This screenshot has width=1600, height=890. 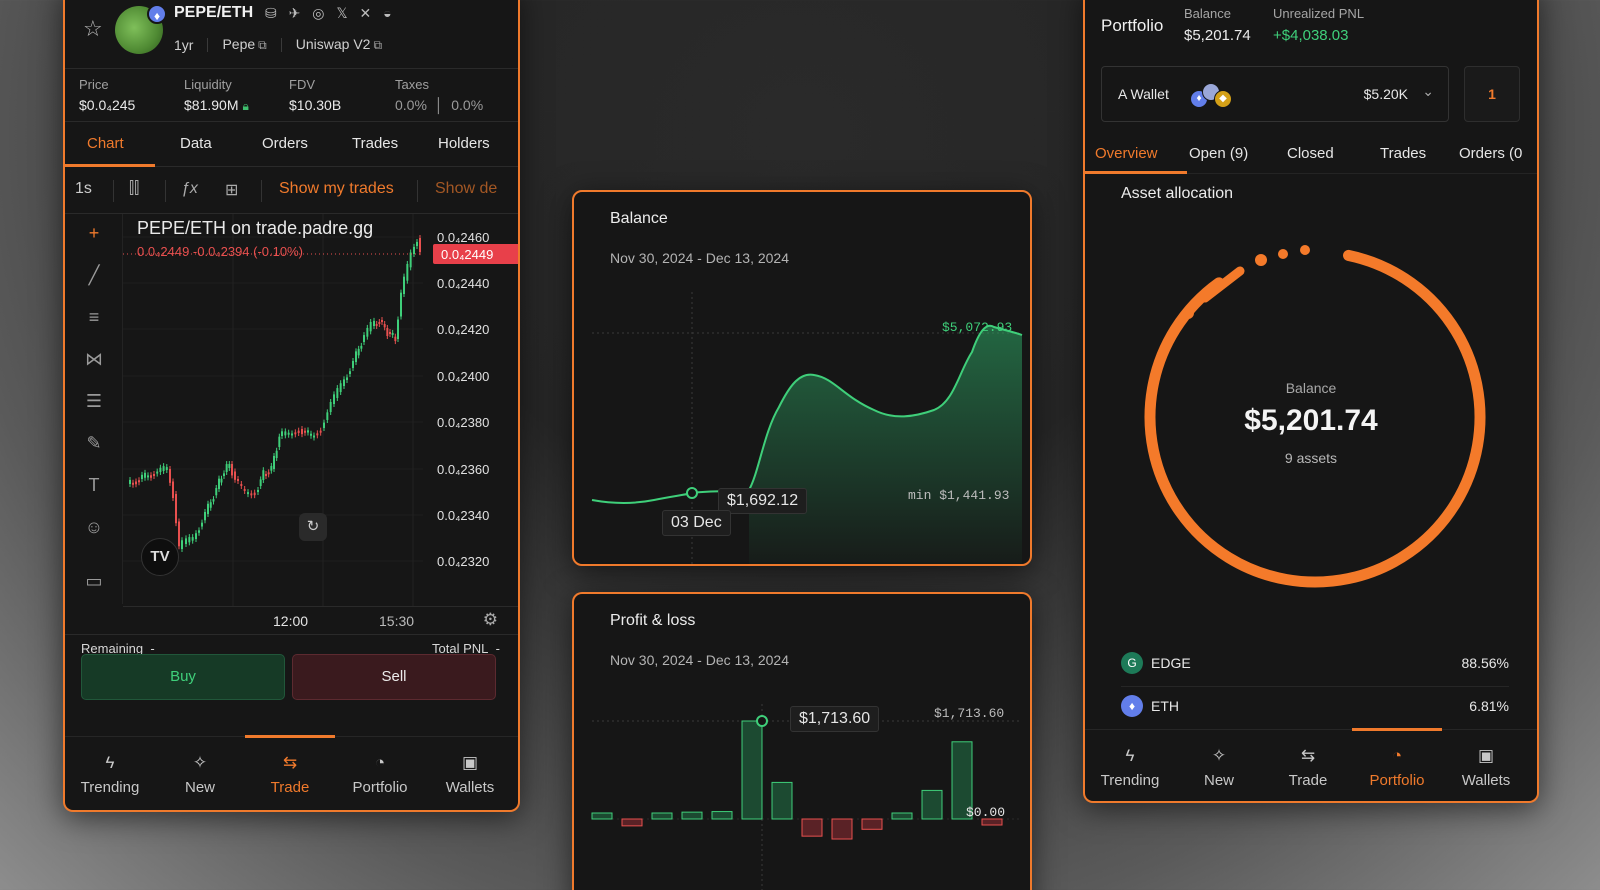 I want to click on price-tick: 0.0₄2380, so click(x=463, y=422).